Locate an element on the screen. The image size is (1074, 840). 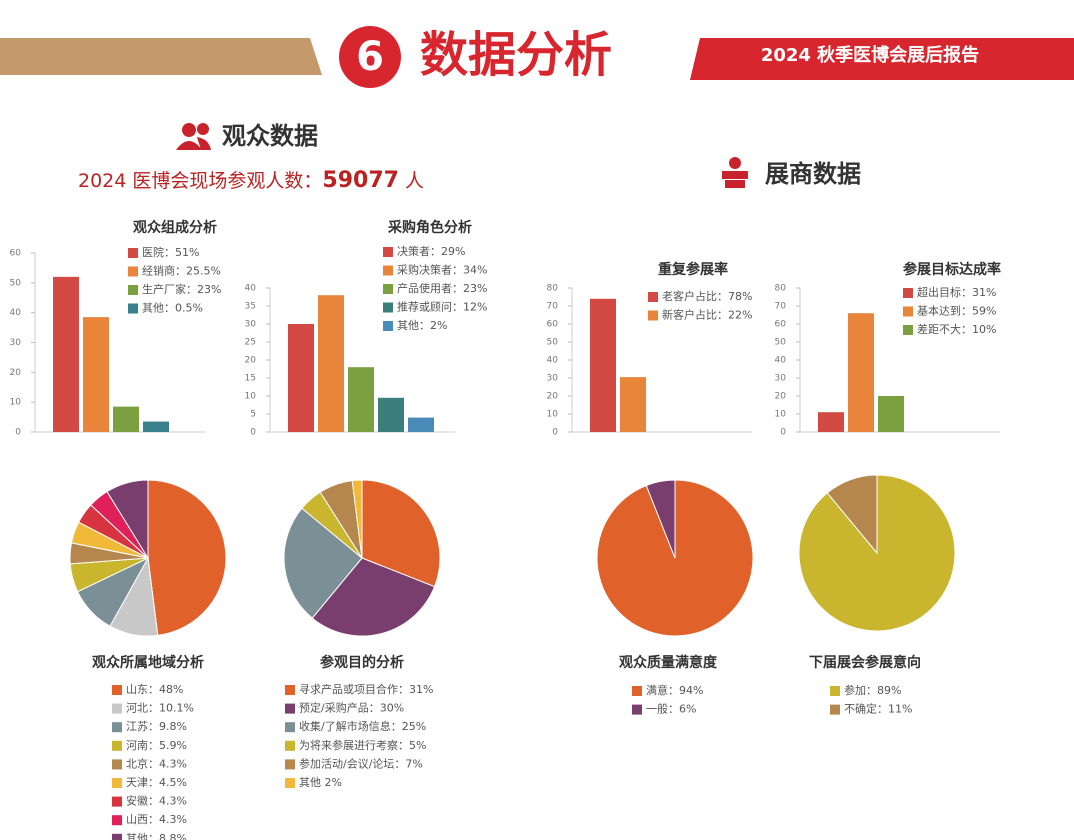
count-label: 2024 医博会现场参观人数： is located at coordinates (200, 181).